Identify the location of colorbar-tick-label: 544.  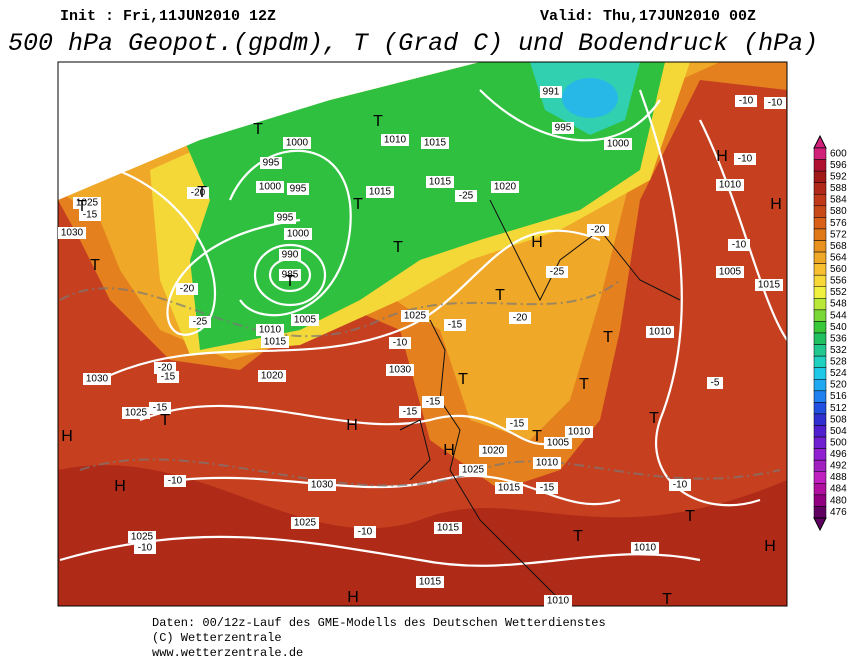
(838, 315).